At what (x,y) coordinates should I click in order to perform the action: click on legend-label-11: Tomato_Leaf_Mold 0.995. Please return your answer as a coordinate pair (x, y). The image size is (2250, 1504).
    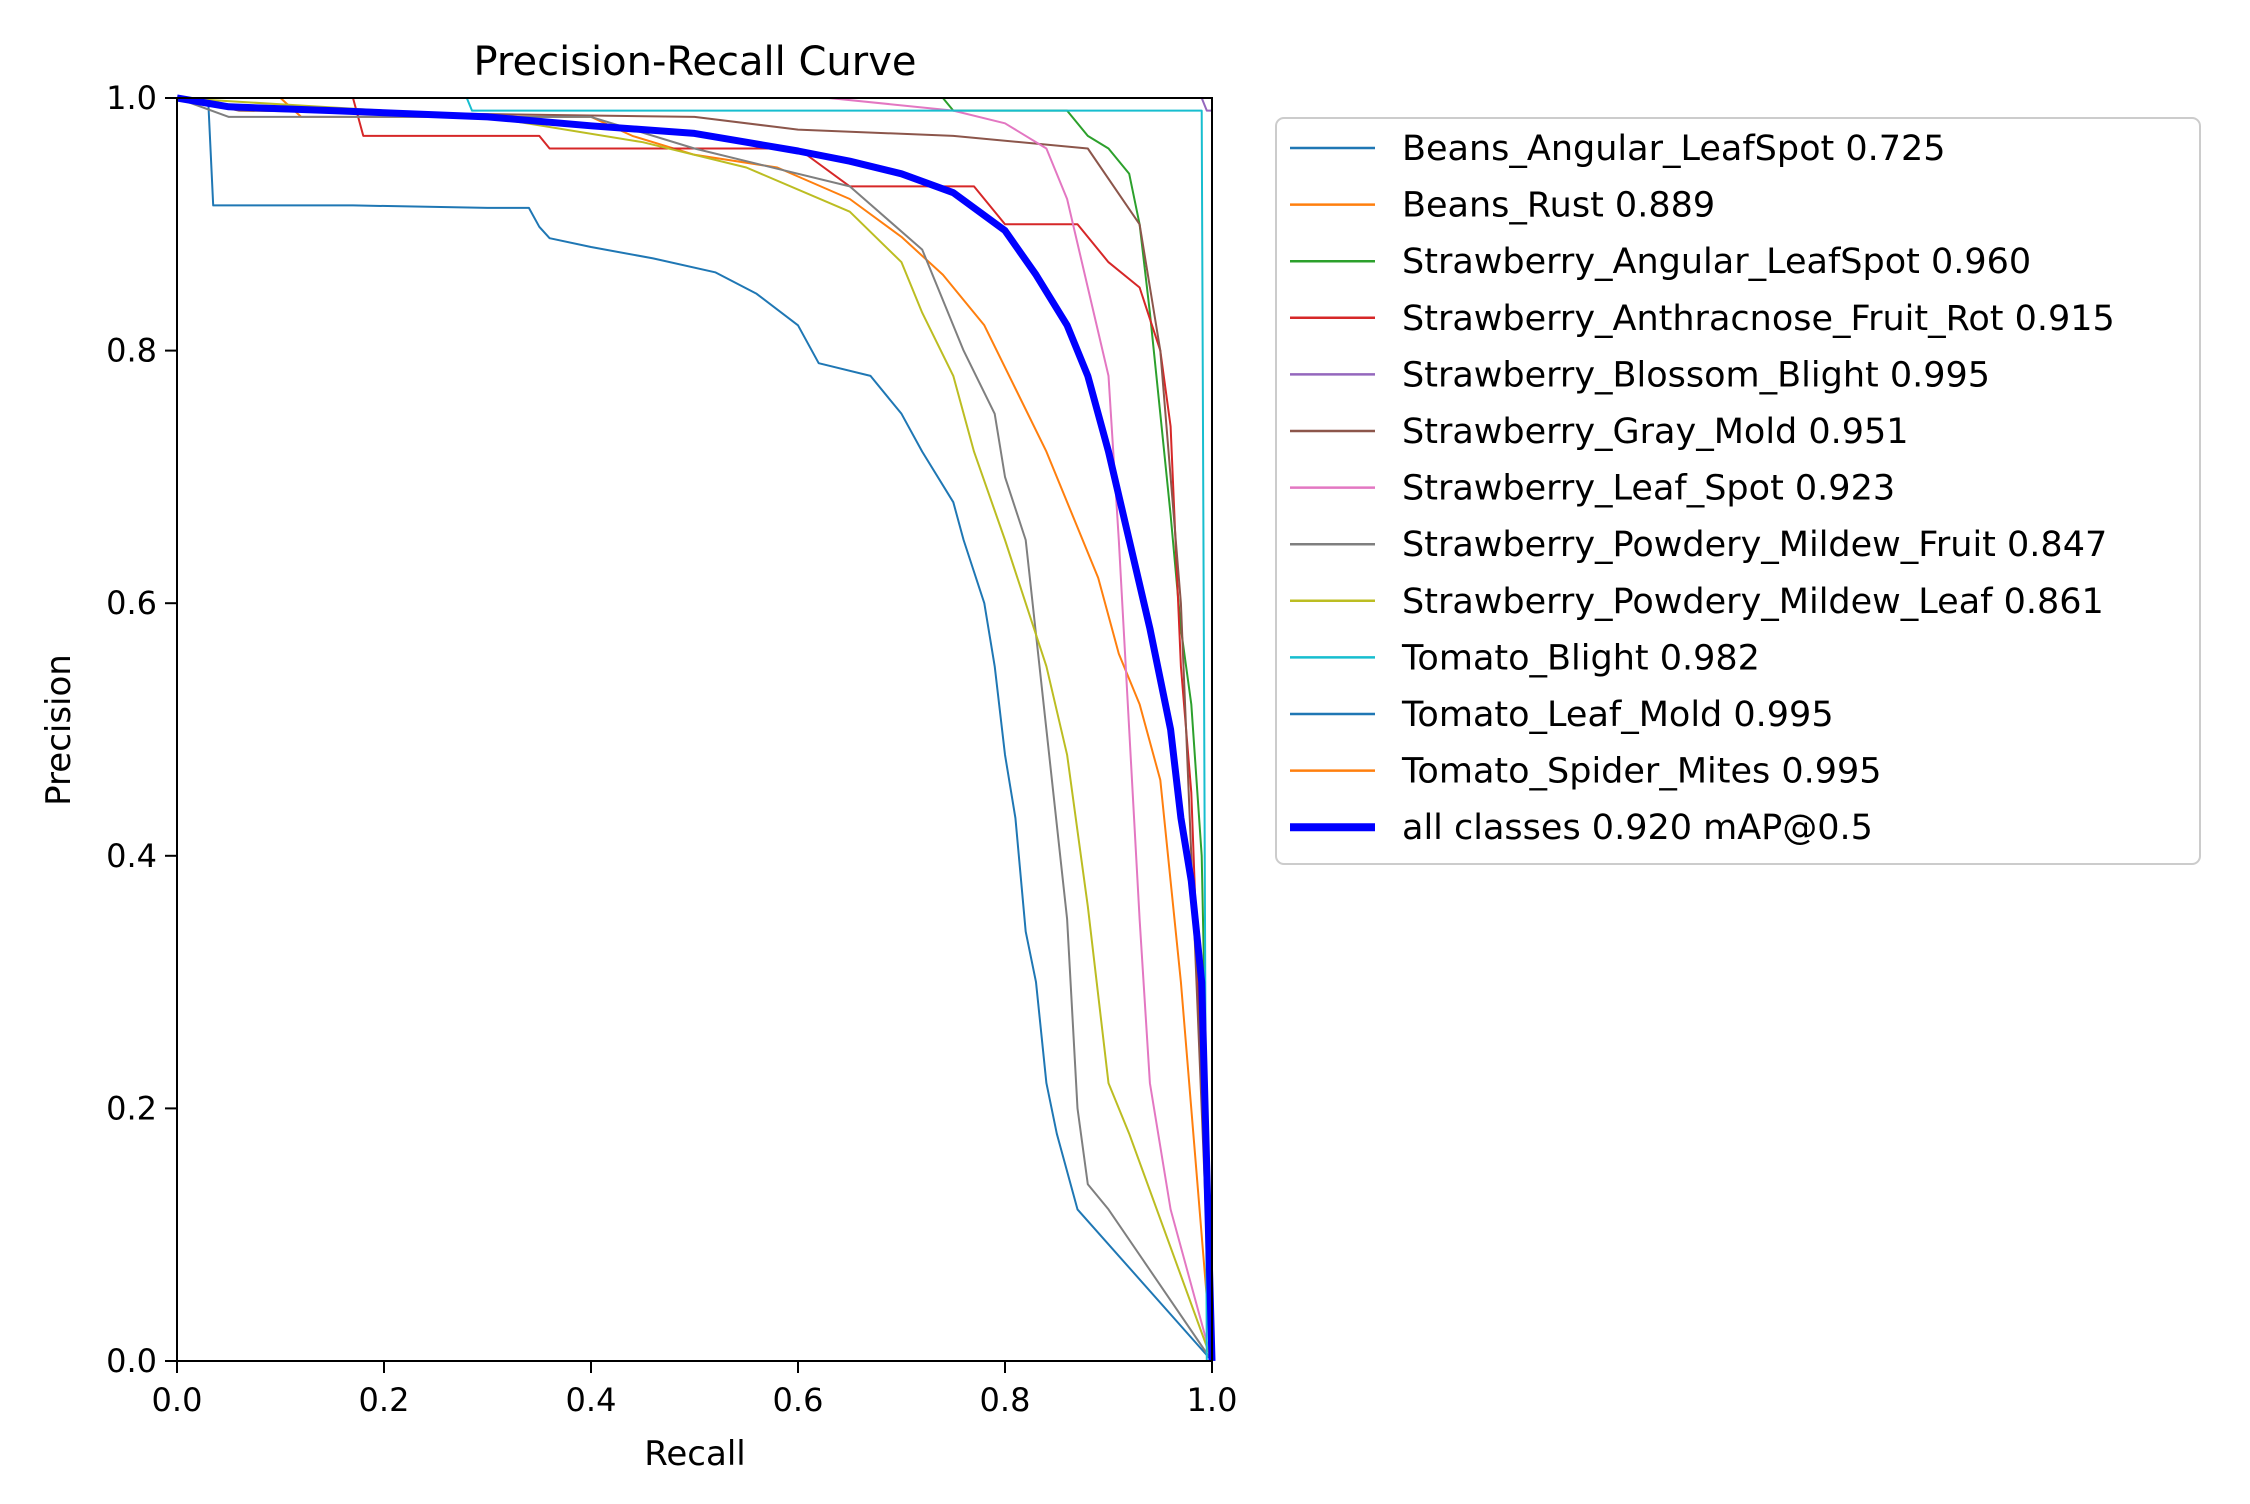
    Looking at the image, I should click on (1617, 715).